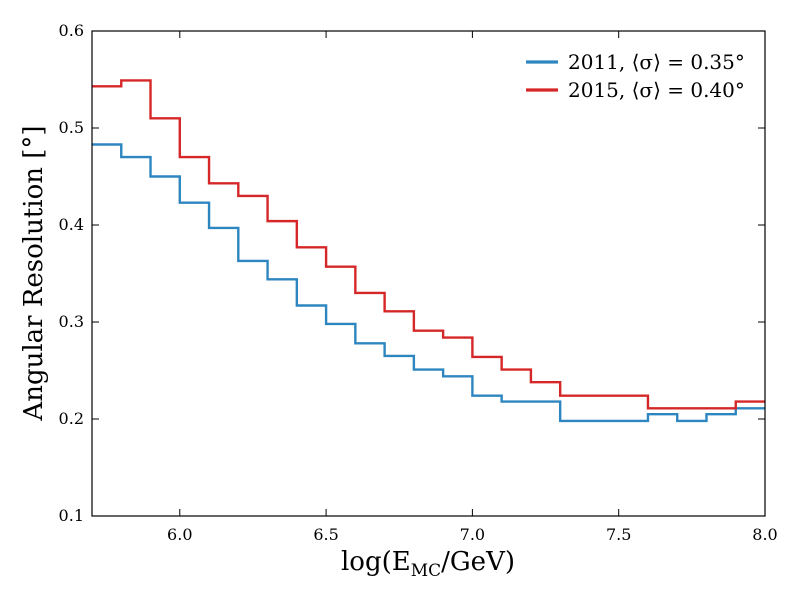 This screenshot has height=600, width=800. Describe the element at coordinates (635, 76) in the screenshot. I see `legend: 2011, ⟨σ⟩ = 0.35° 2015, ⟨σ⟩ = 0.40°` at that location.